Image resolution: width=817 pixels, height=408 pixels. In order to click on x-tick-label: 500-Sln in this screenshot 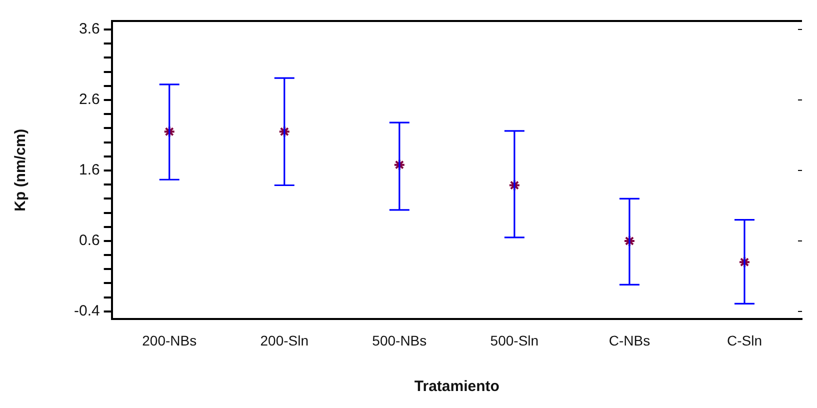, I will do `click(514, 340)`.